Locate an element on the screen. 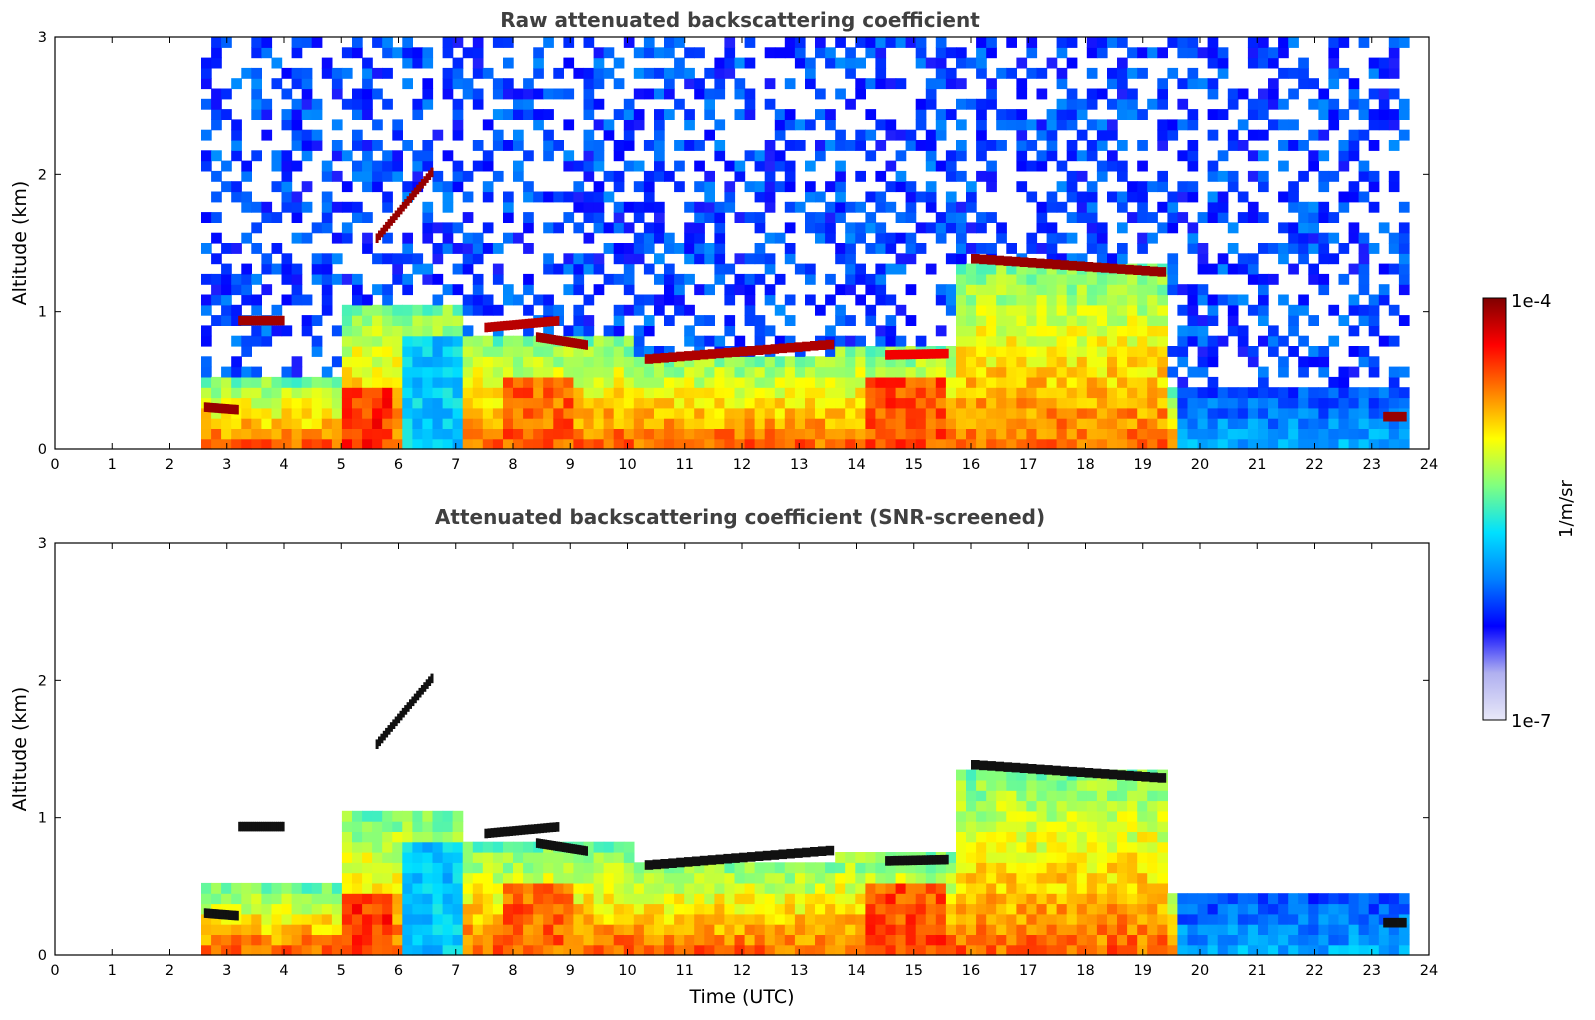 The height and width of the screenshot is (1020, 1595). cloud-layer-h is located at coordinates (258, 826).